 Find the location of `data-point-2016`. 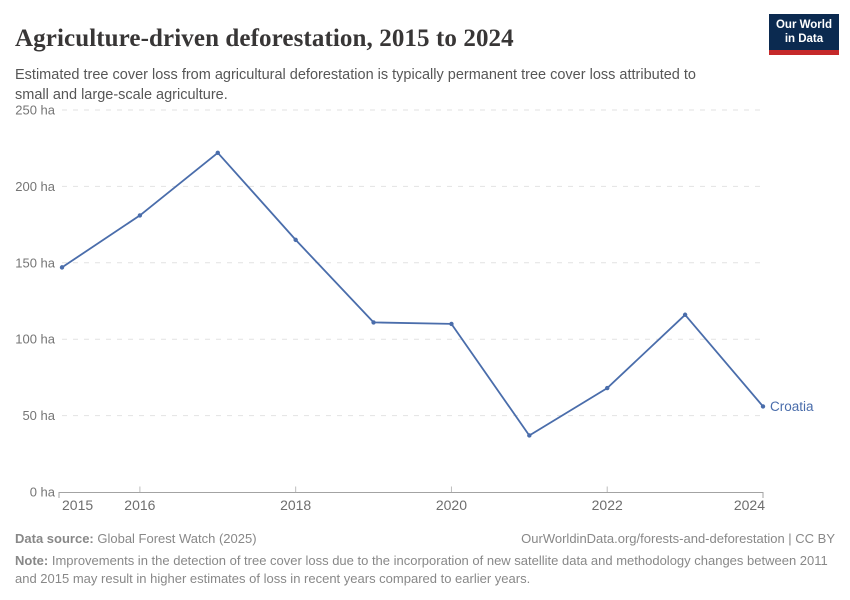

data-point-2016 is located at coordinates (140, 215).